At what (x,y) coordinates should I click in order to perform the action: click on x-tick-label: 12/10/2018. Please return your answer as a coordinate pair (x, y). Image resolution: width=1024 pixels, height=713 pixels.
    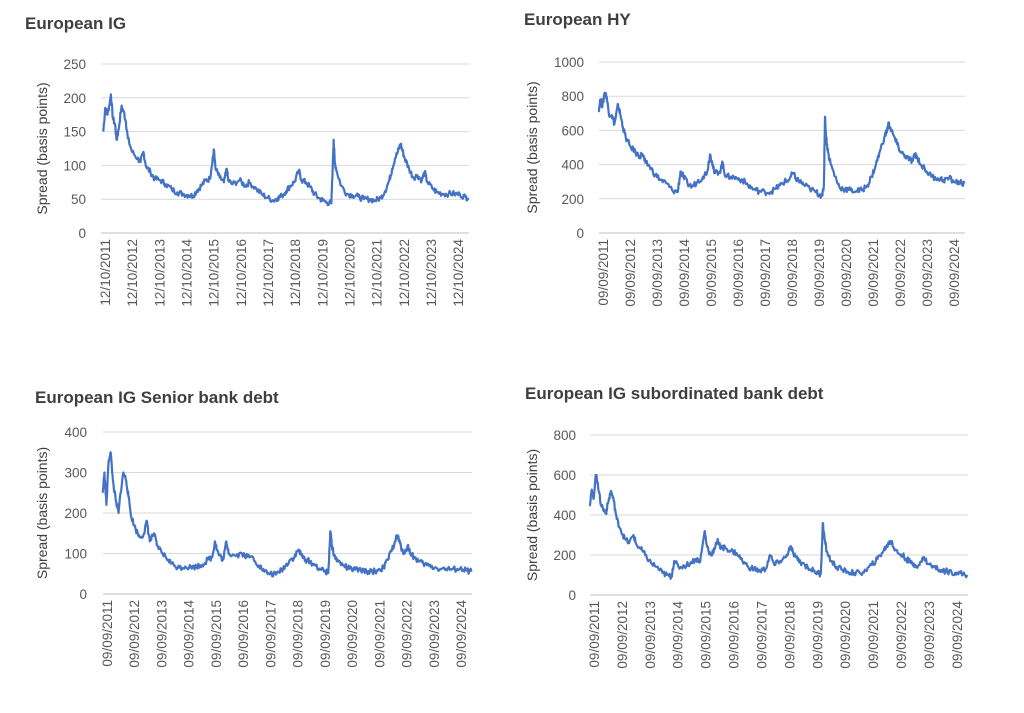
    Looking at the image, I should click on (295, 273).